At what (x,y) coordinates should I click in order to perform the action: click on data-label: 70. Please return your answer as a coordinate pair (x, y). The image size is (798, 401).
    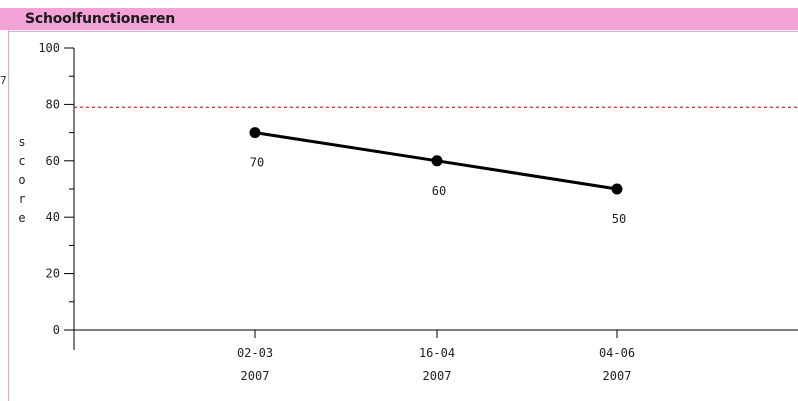
    Looking at the image, I should click on (257, 163).